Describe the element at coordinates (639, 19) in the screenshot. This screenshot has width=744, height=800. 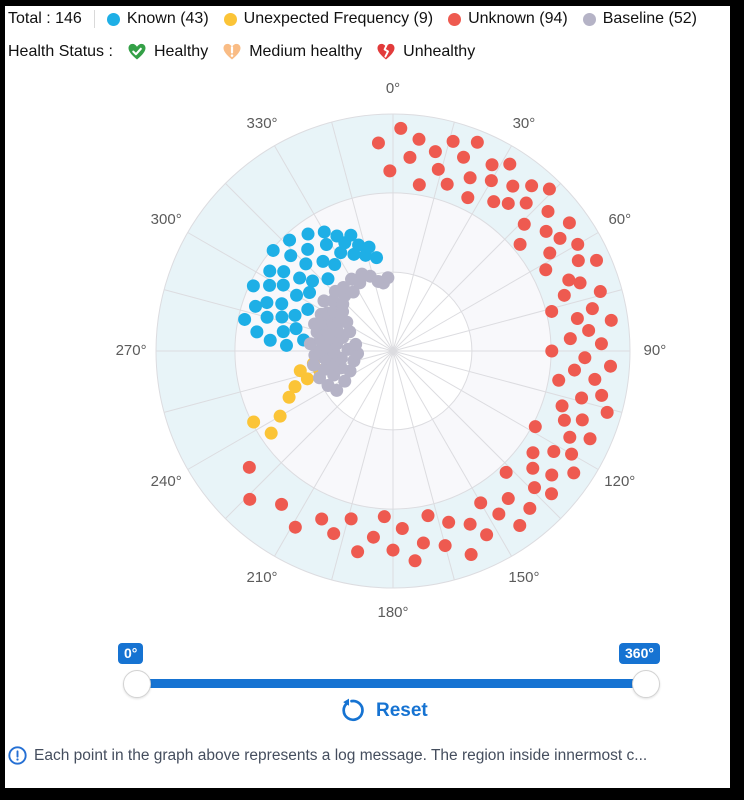
I see `legend-item-baseline: Baseline (52)` at that location.